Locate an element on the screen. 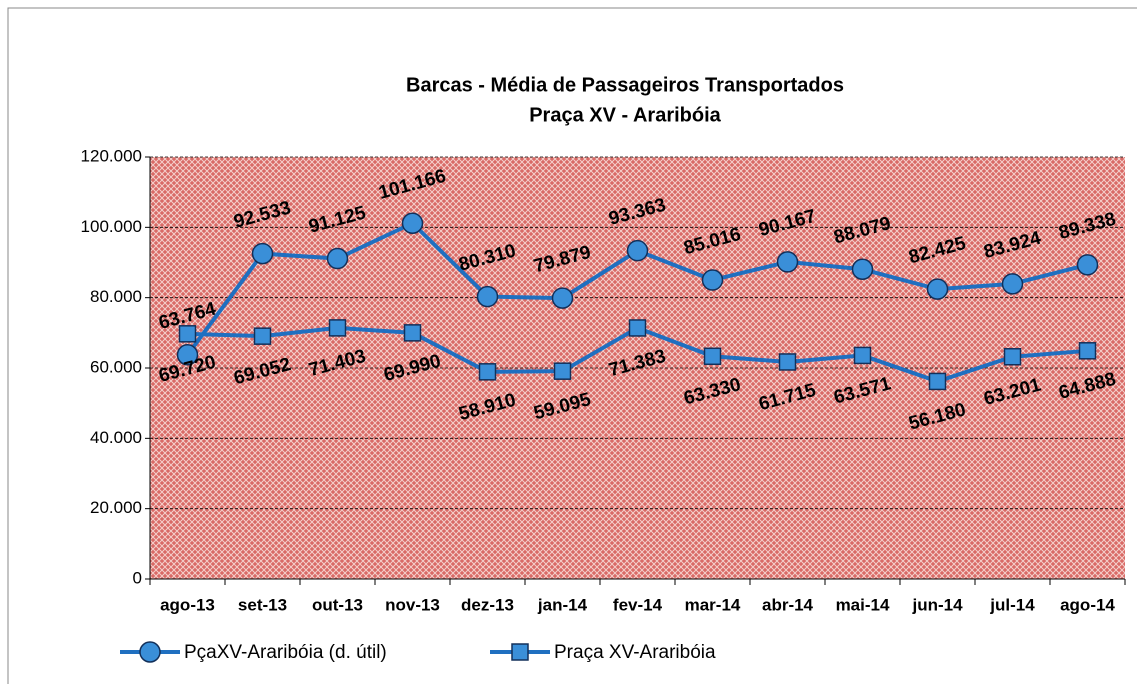 This screenshot has height=684, width=1137. y-tick-label: 0 is located at coordinates (137, 577).